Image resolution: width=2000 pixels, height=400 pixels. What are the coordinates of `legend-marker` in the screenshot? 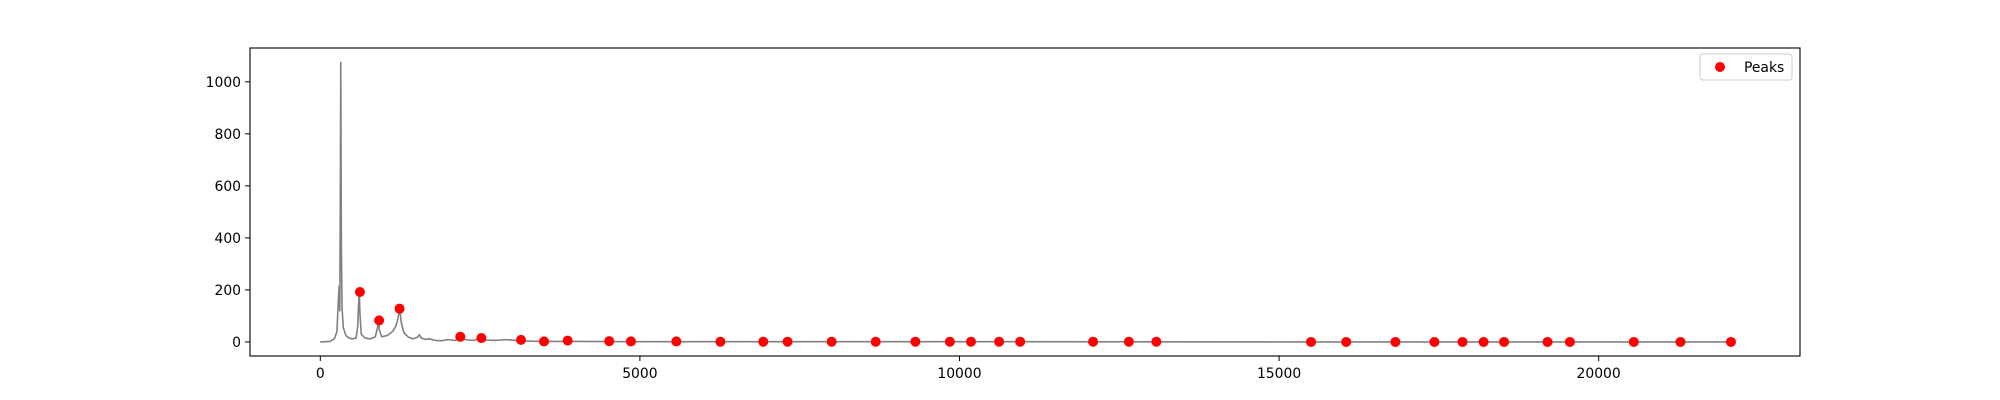 It's located at (1720, 67).